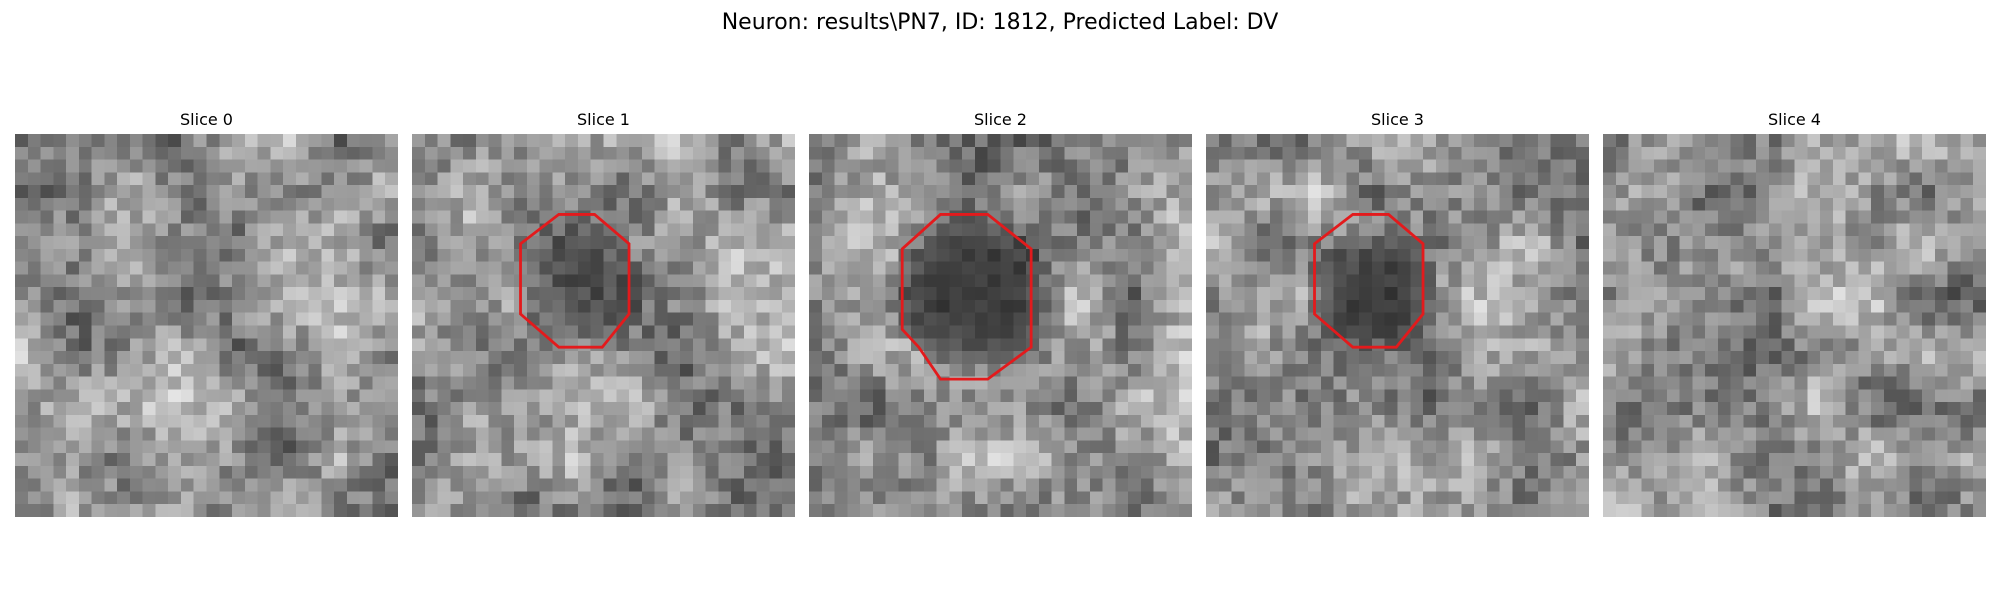 Image resolution: width=2000 pixels, height=600 pixels. Describe the element at coordinates (1000, 325) in the screenshot. I see `slice-image` at that location.